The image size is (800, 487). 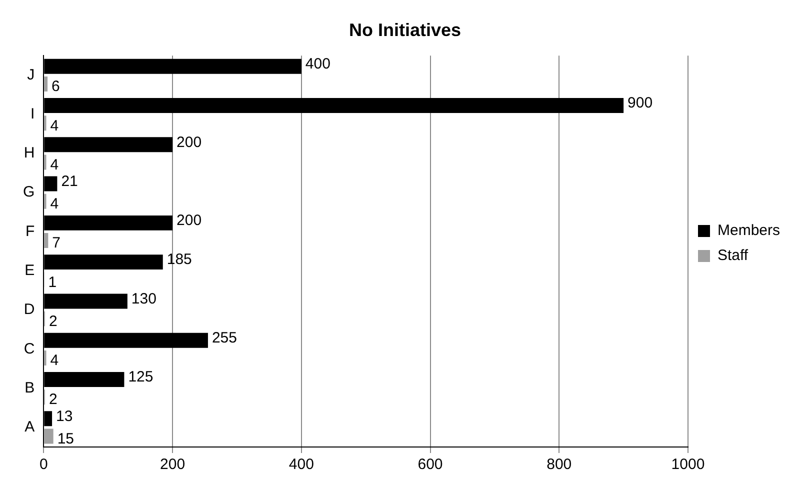 I want to click on legend-label: Members, so click(x=748, y=231).